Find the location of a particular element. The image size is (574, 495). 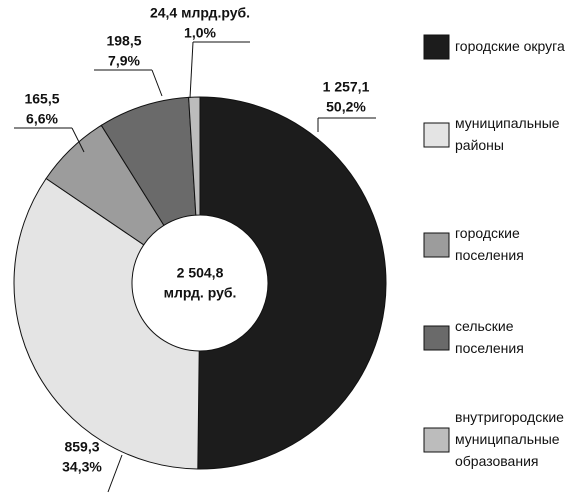

share-label: 1,0% is located at coordinates (200, 33).